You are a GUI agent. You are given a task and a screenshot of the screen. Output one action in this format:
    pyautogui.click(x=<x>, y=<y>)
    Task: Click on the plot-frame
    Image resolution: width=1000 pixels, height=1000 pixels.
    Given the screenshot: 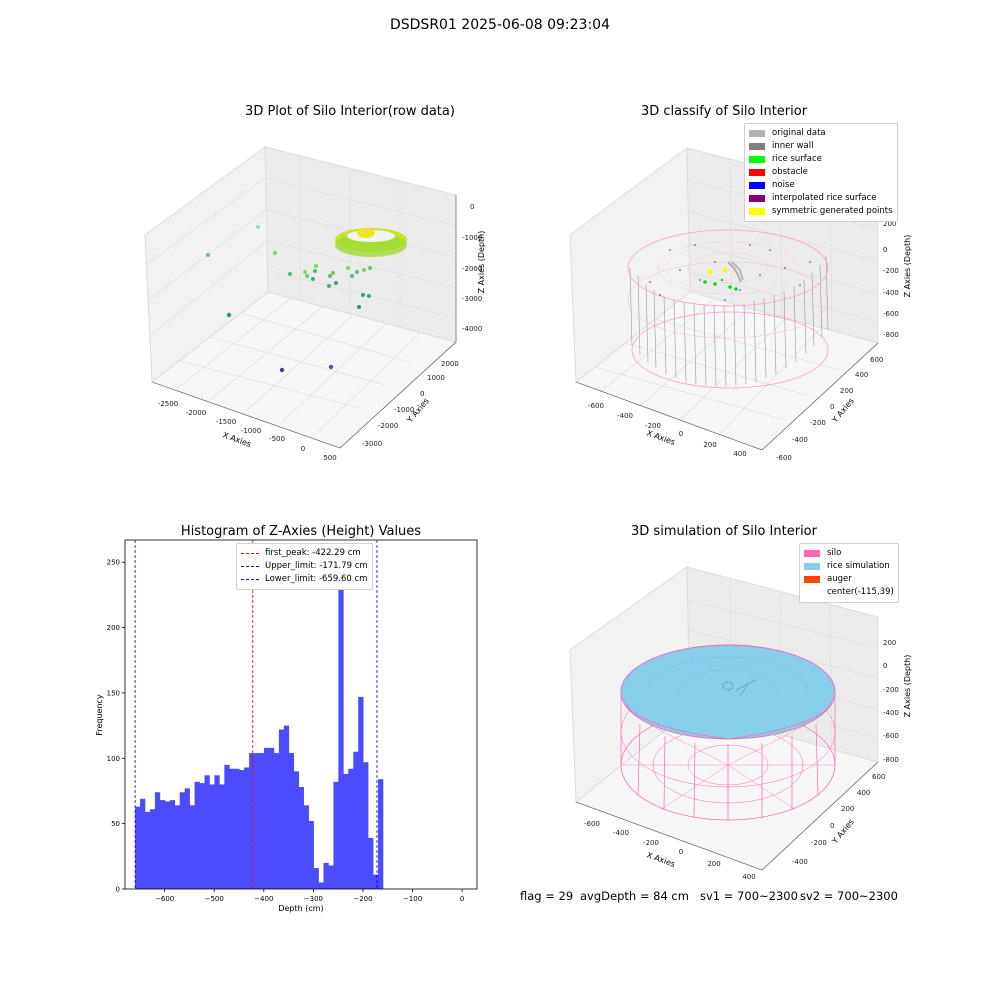 What is the action you would take?
    pyautogui.click(x=301, y=714)
    